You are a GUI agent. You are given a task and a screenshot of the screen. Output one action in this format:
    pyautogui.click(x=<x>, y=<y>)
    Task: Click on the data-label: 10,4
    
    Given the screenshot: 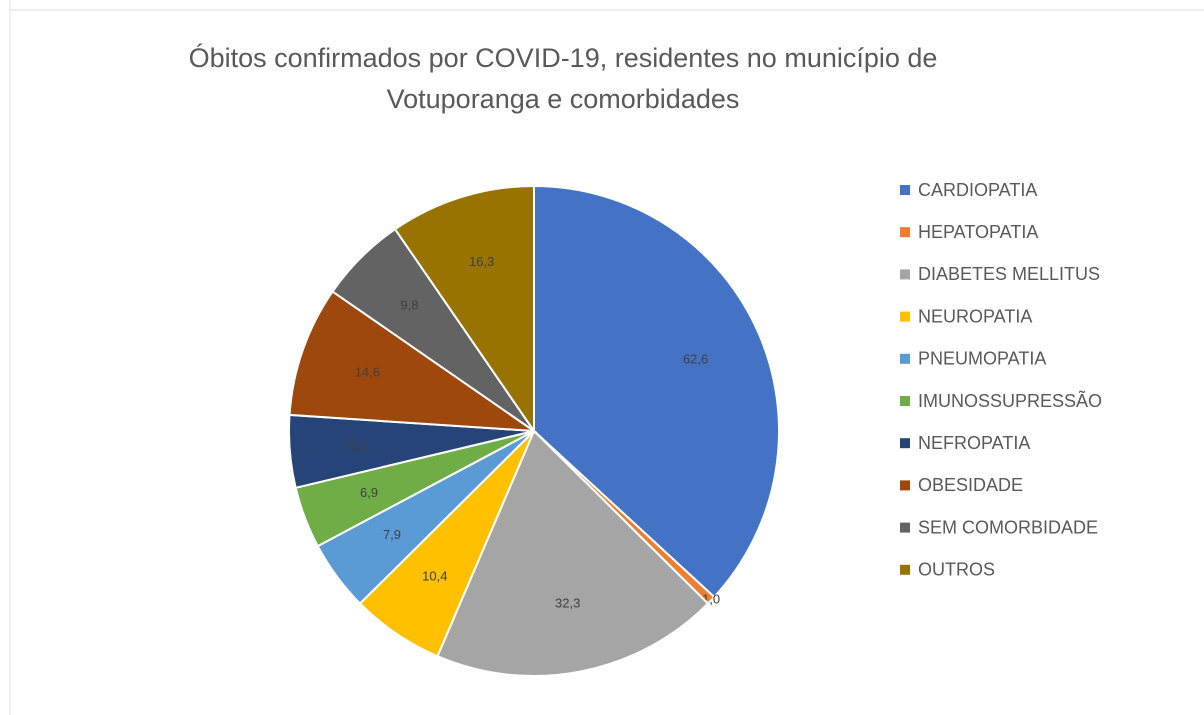 What is the action you would take?
    pyautogui.click(x=434, y=575)
    